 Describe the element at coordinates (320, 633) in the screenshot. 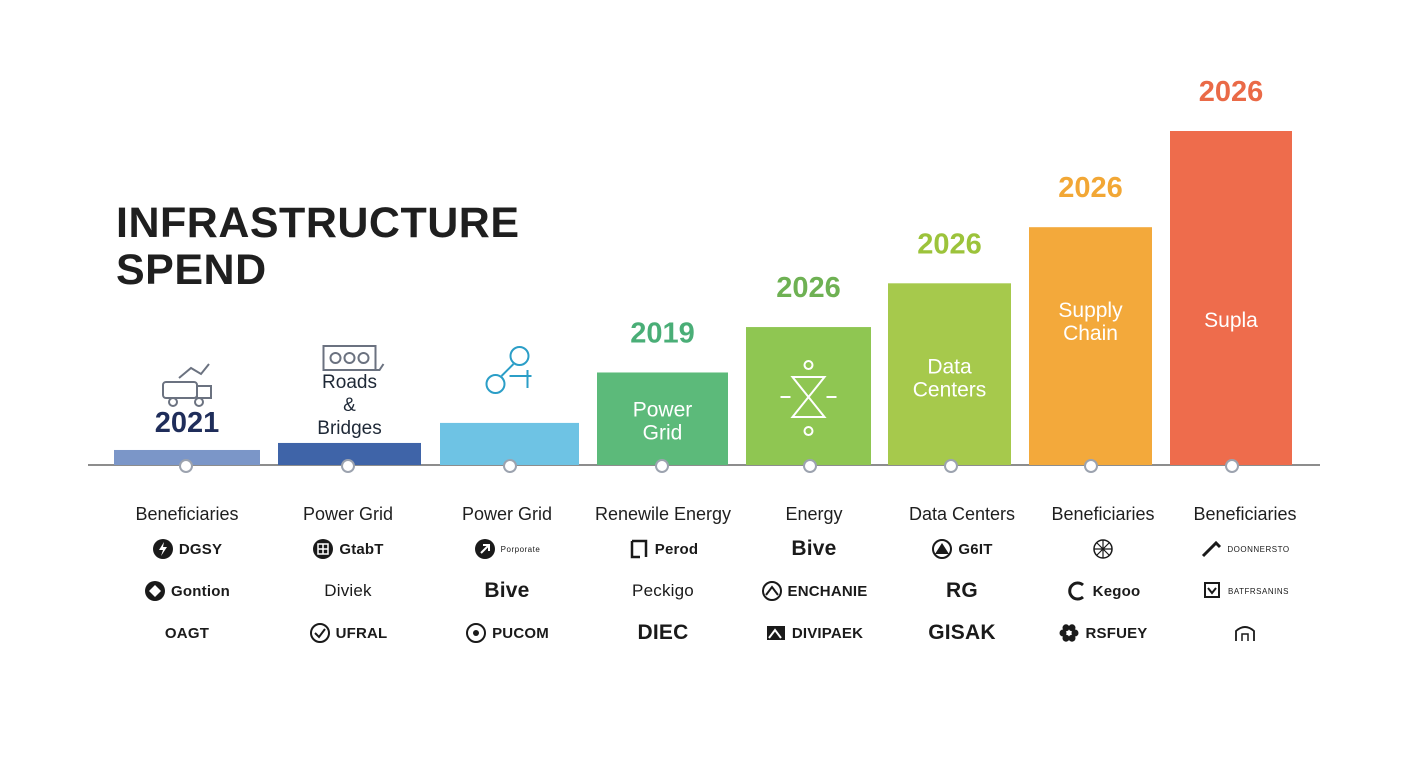

I see `check-circle-icon` at that location.